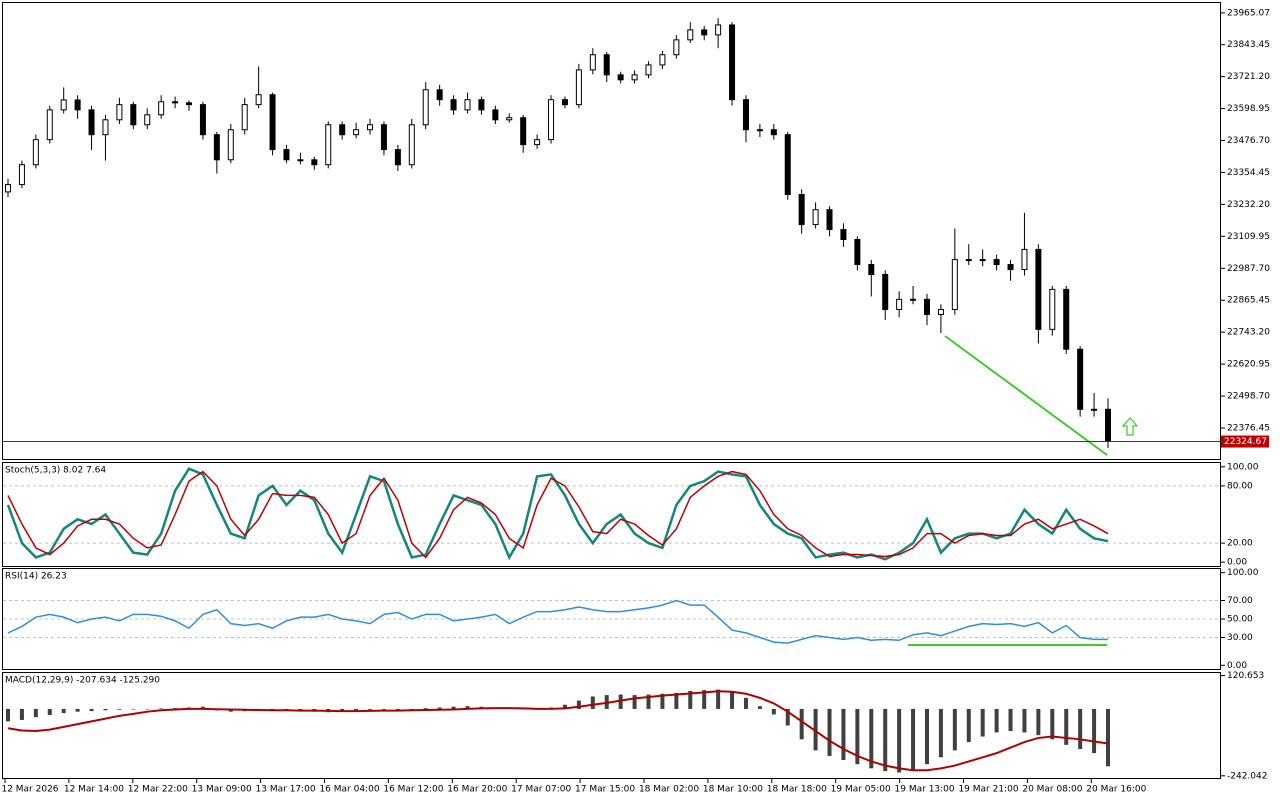  What do you see at coordinates (94, 790) in the screenshot?
I see `x-tick-label: 12 Mar 14:00` at bounding box center [94, 790].